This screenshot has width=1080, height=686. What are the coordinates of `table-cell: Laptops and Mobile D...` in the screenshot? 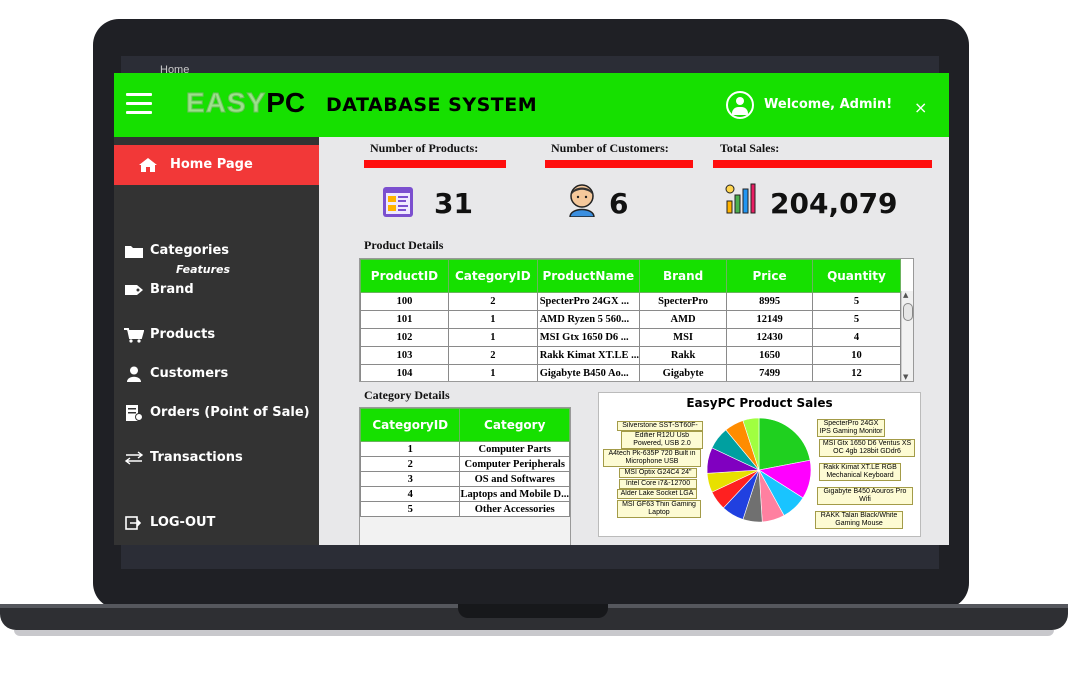 It's located at (514, 494).